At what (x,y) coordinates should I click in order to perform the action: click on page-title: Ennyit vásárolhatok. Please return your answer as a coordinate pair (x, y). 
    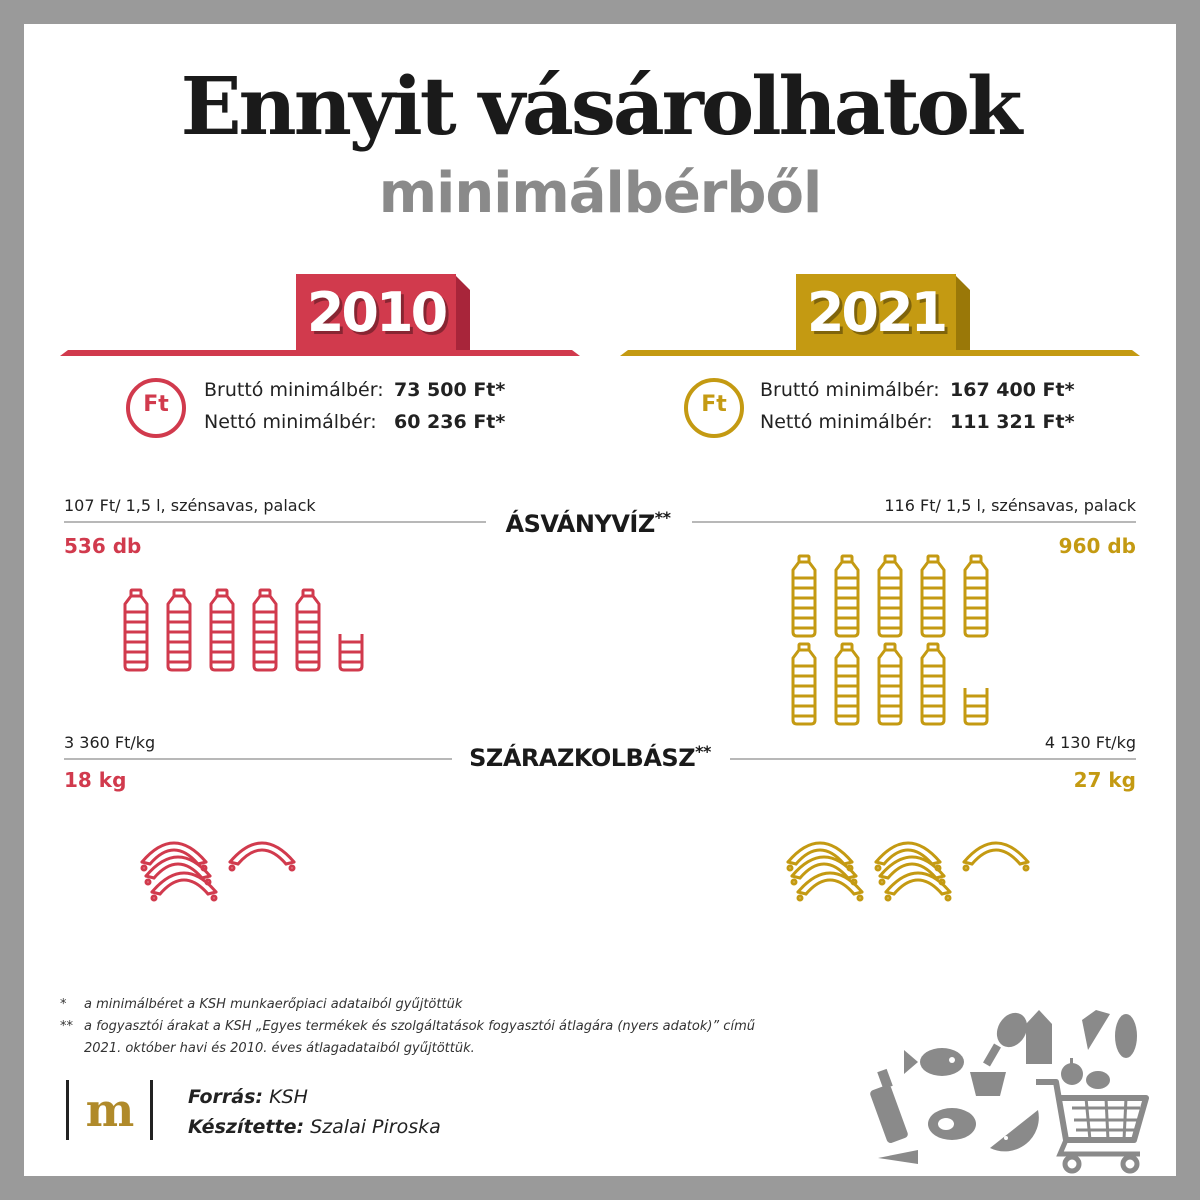
    Looking at the image, I should click on (601, 106).